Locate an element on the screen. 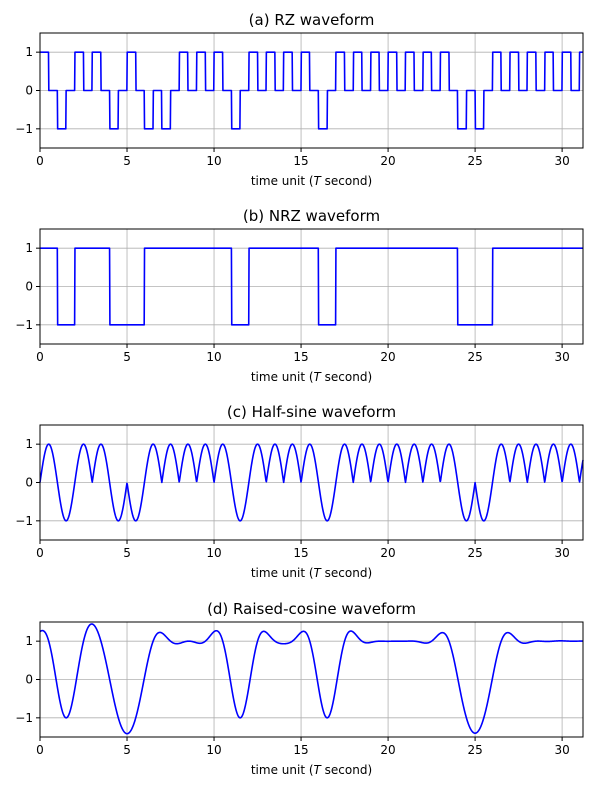 Image resolution: width=592 pixels, height=792 pixels. subplot-title: (d) Raised-cosine waveform is located at coordinates (311, 609).